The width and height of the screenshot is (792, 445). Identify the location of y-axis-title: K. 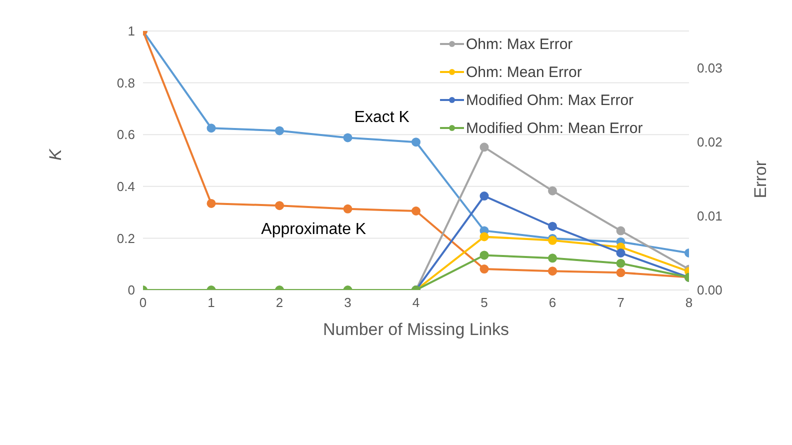
(56, 154).